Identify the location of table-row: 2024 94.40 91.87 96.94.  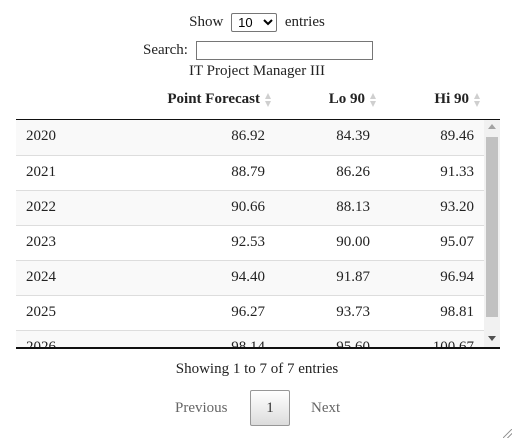
(250, 277).